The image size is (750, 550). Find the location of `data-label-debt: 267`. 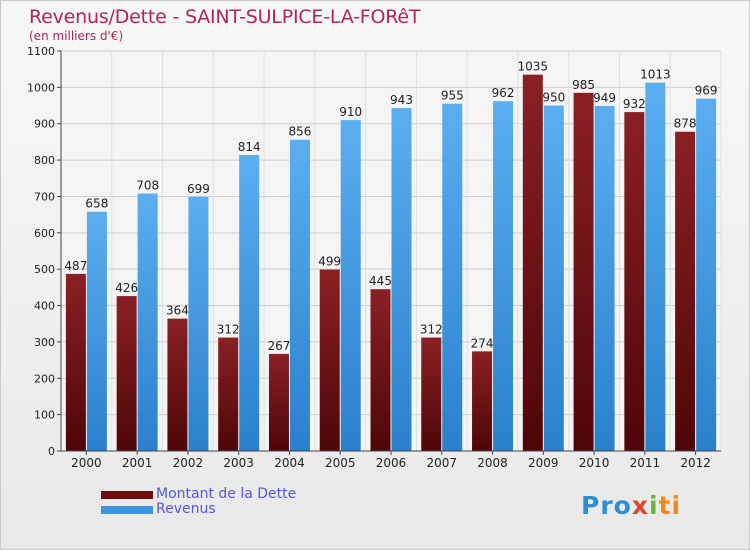

data-label-debt: 267 is located at coordinates (279, 346).